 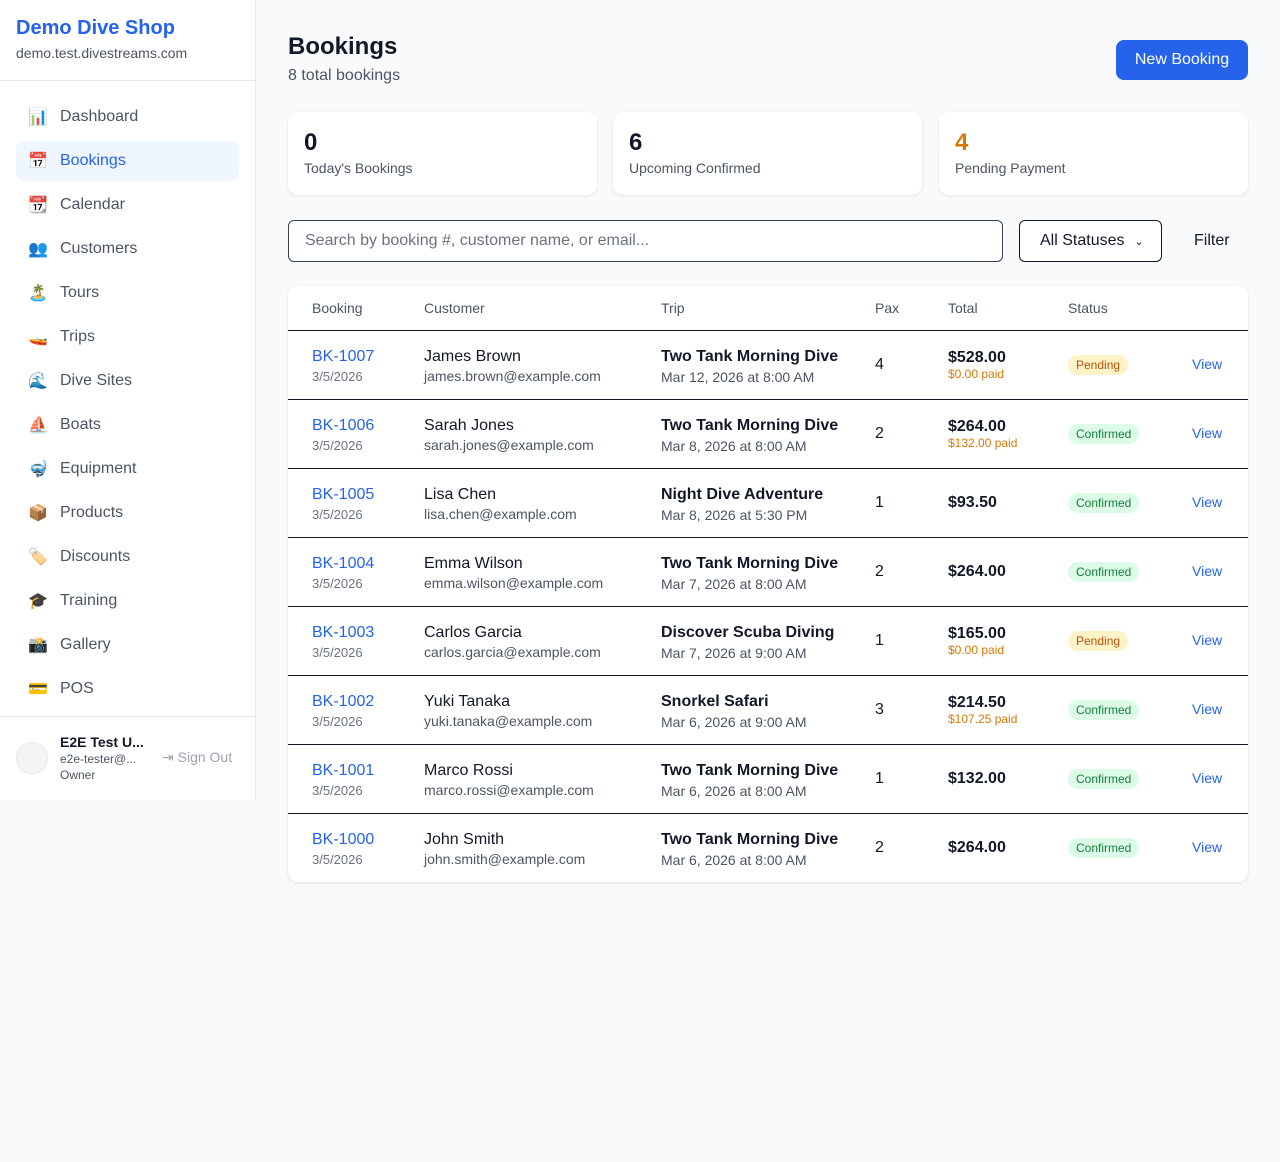 I want to click on nav-item: 🌊 Dive Sites, so click(x=127, y=381).